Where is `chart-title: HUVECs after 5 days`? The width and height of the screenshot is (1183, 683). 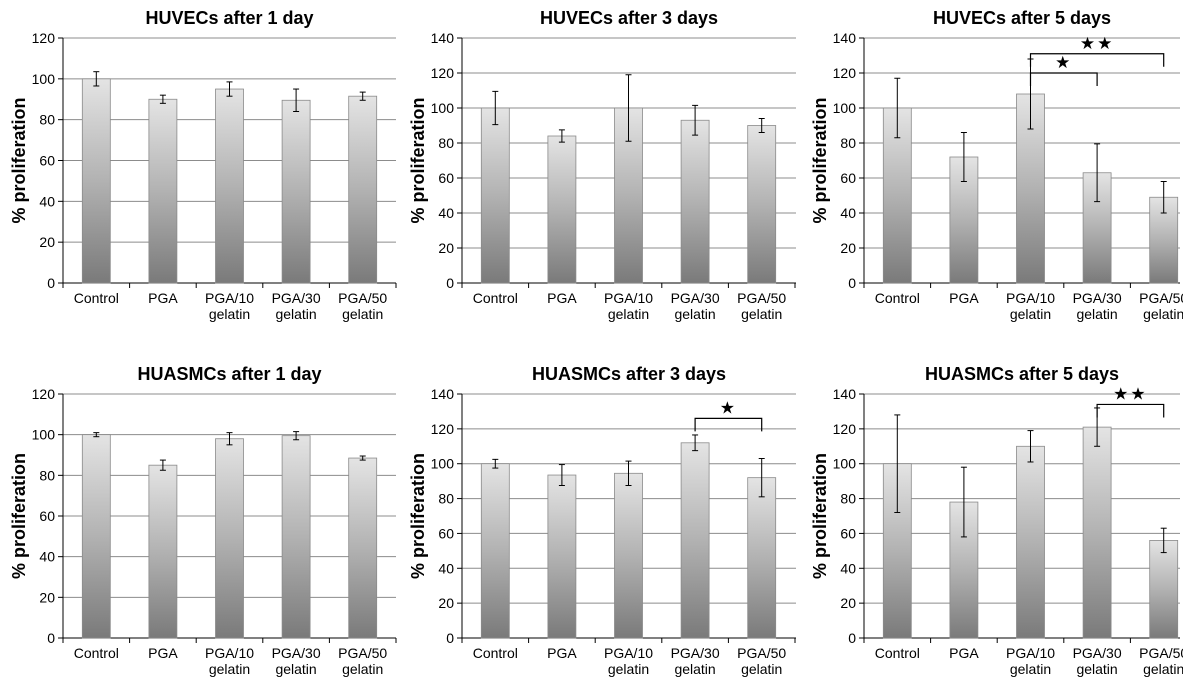
chart-title: HUVECs after 5 days is located at coordinates (1022, 18).